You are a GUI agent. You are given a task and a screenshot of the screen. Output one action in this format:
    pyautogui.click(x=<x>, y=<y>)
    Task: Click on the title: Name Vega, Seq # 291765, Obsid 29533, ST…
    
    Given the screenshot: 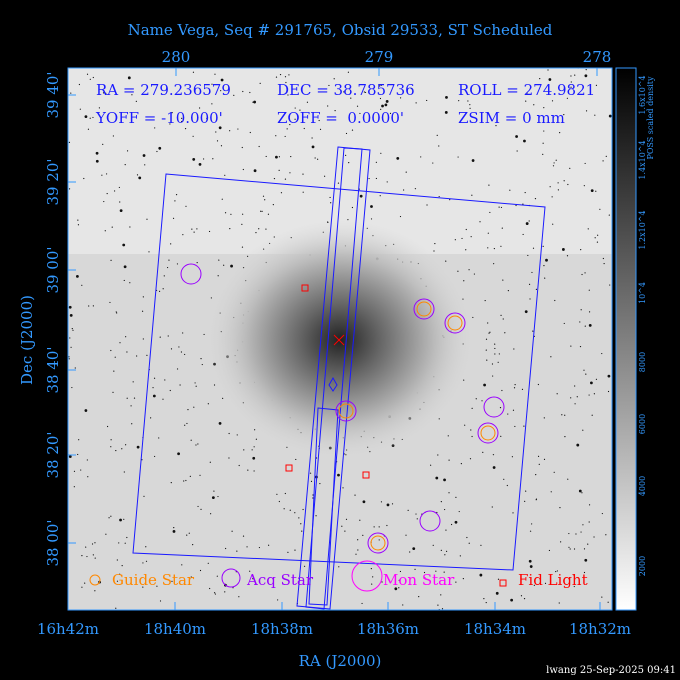 What is the action you would take?
    pyautogui.click(x=340, y=30)
    